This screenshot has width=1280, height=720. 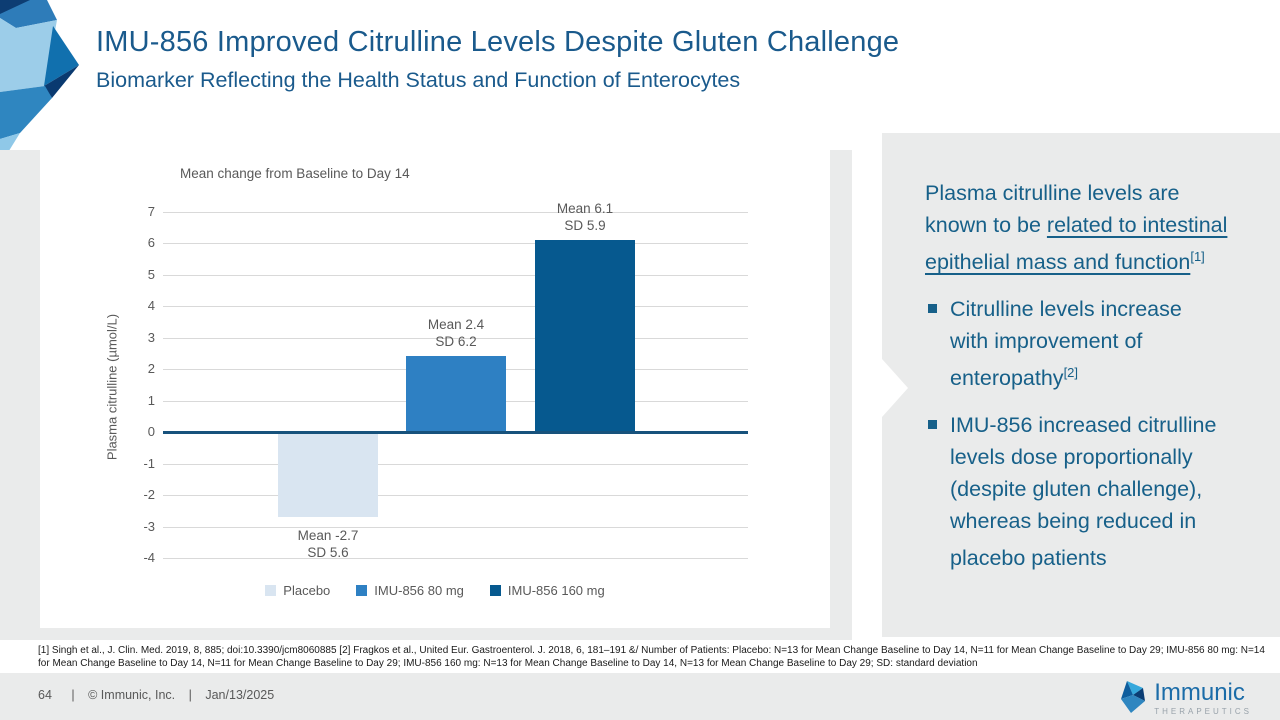 What do you see at coordinates (328, 536) in the screenshot?
I see `bar-label-mean: Mean -2.7` at bounding box center [328, 536].